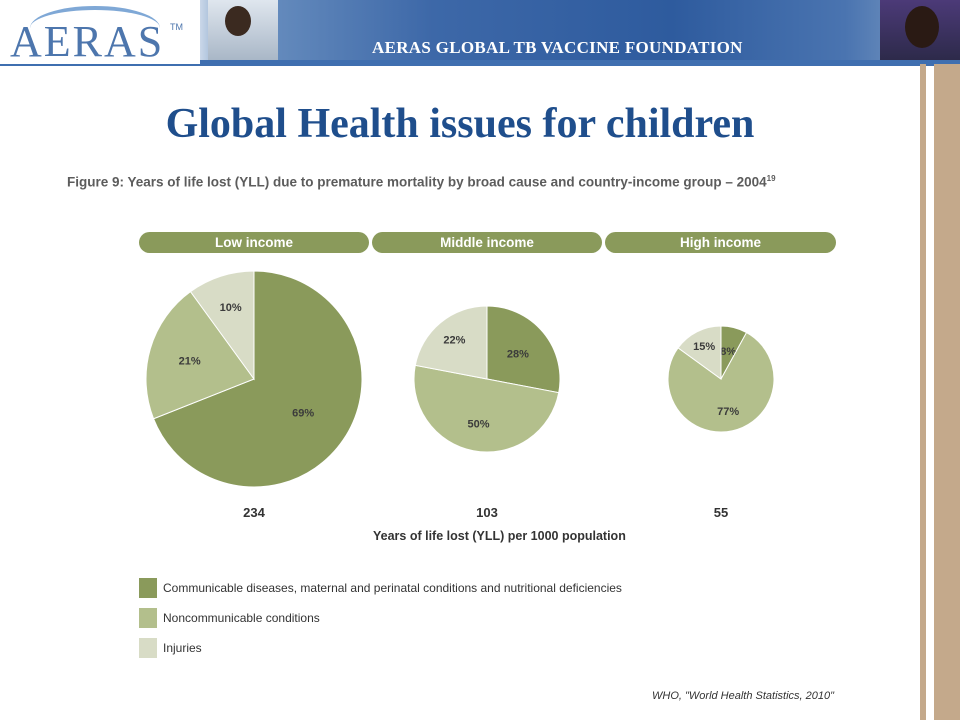 Image resolution: width=960 pixels, height=720 pixels. I want to click on pie-slice-high-income-injuries, so click(699, 352).